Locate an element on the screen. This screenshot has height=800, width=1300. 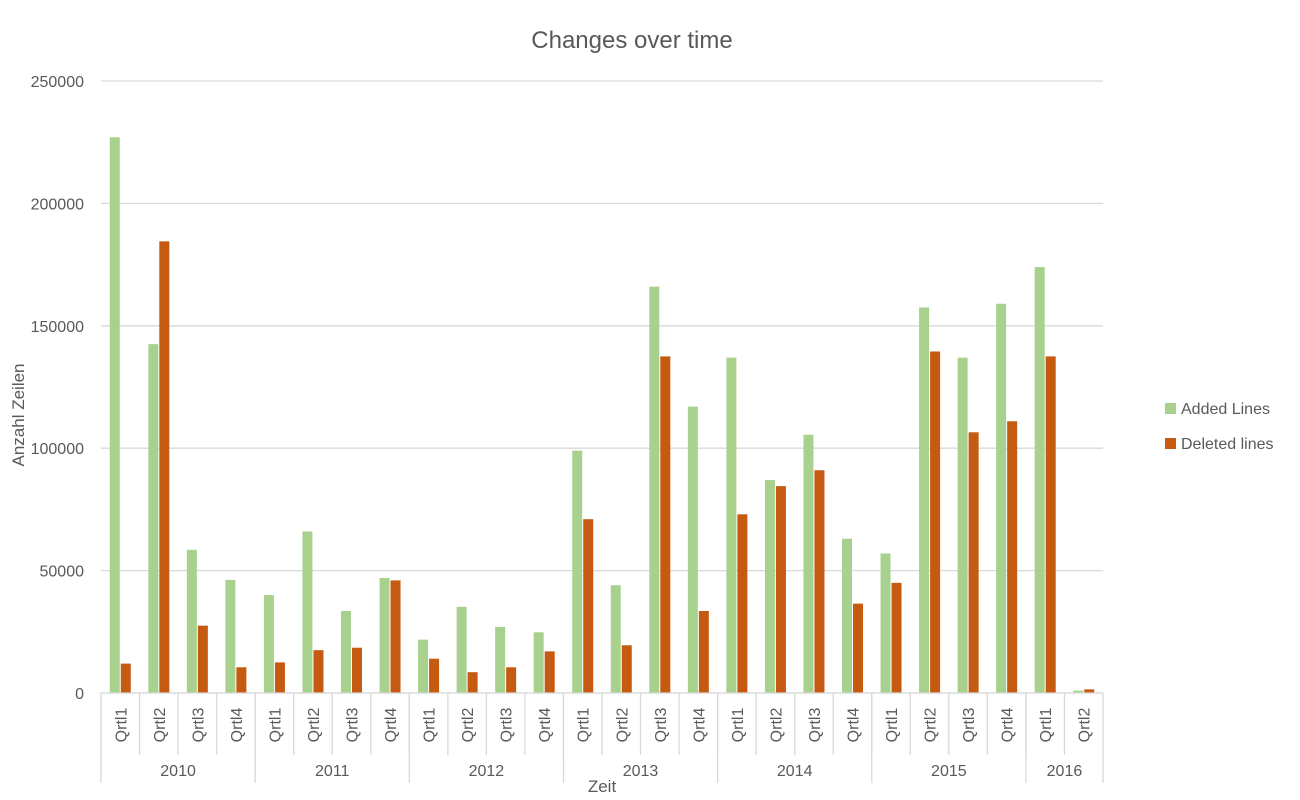
legend: Added Lines Deleted lines is located at coordinates (1219, 427).